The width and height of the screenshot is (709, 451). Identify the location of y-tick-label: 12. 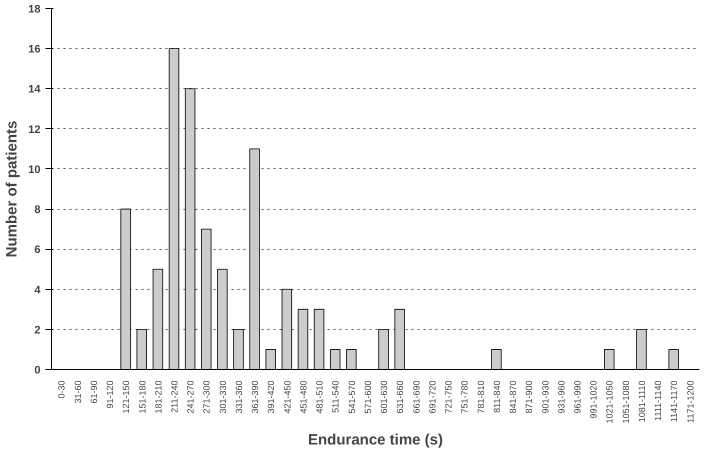
(34, 130).